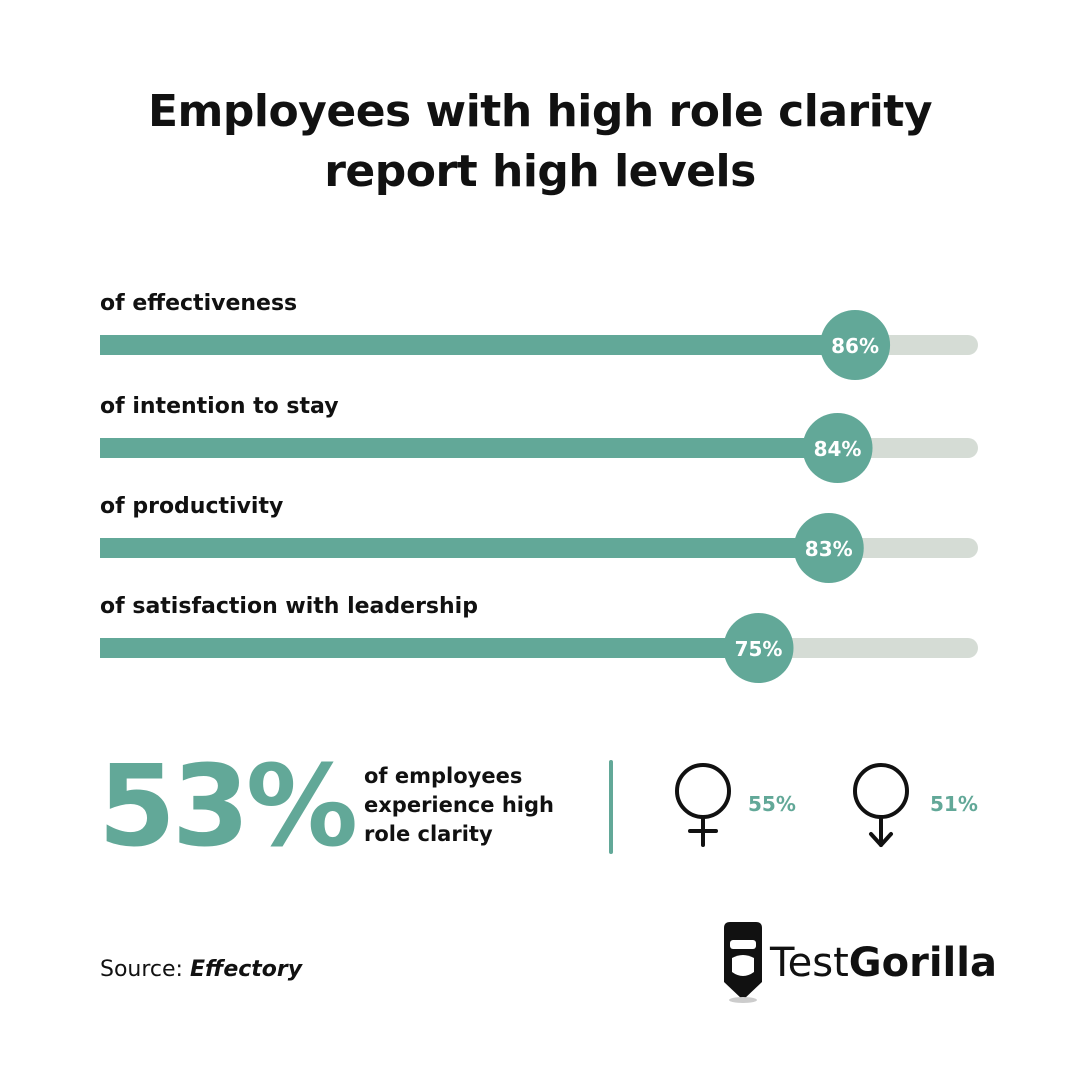  What do you see at coordinates (198, 303) in the screenshot?
I see `bar-label: of effectiveness` at bounding box center [198, 303].